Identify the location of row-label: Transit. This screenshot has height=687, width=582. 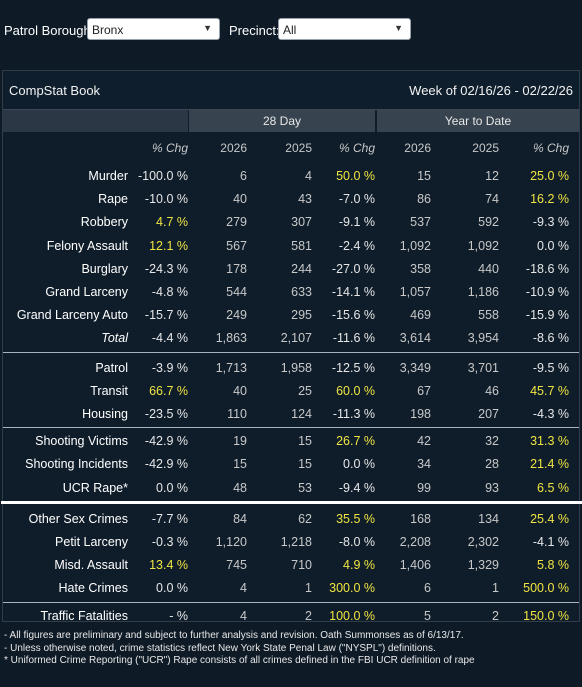
(109, 390).